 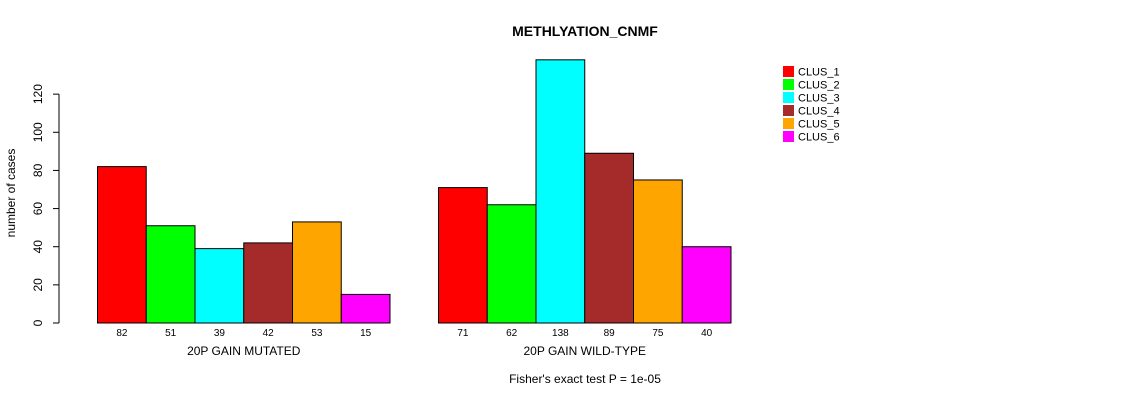 What do you see at coordinates (463, 333) in the screenshot?
I see `bar-count-label: 71` at bounding box center [463, 333].